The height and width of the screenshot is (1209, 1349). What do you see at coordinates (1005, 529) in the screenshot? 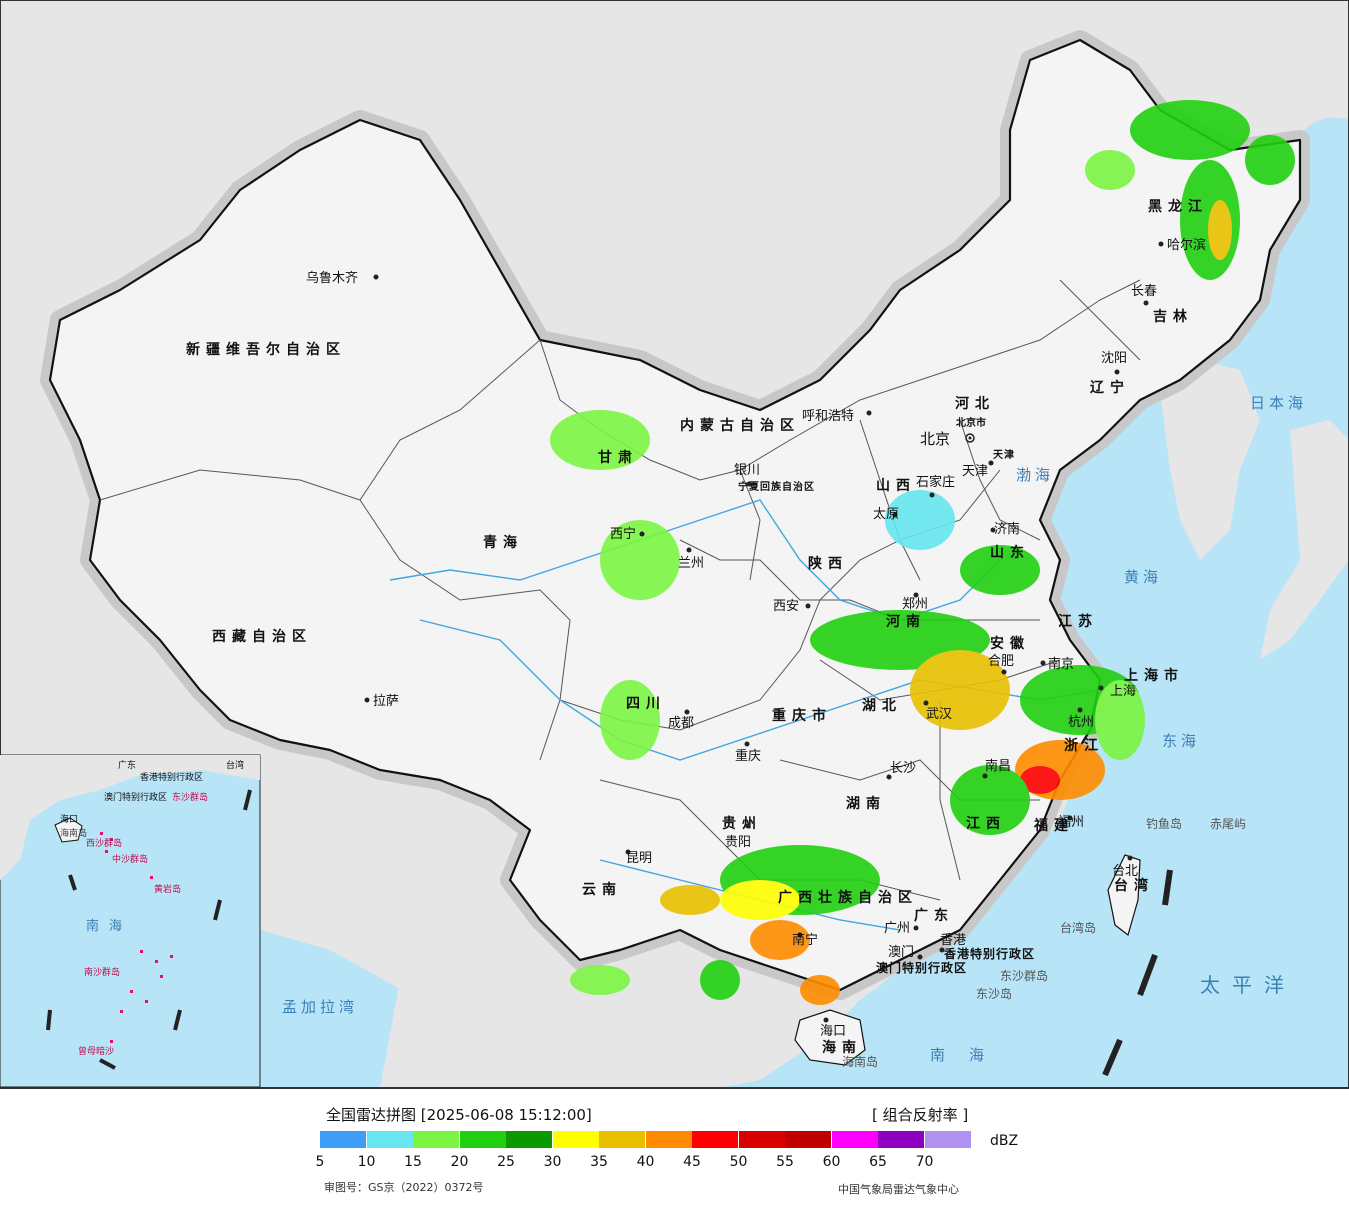
I see `city-marker: 济南` at bounding box center [1005, 529].